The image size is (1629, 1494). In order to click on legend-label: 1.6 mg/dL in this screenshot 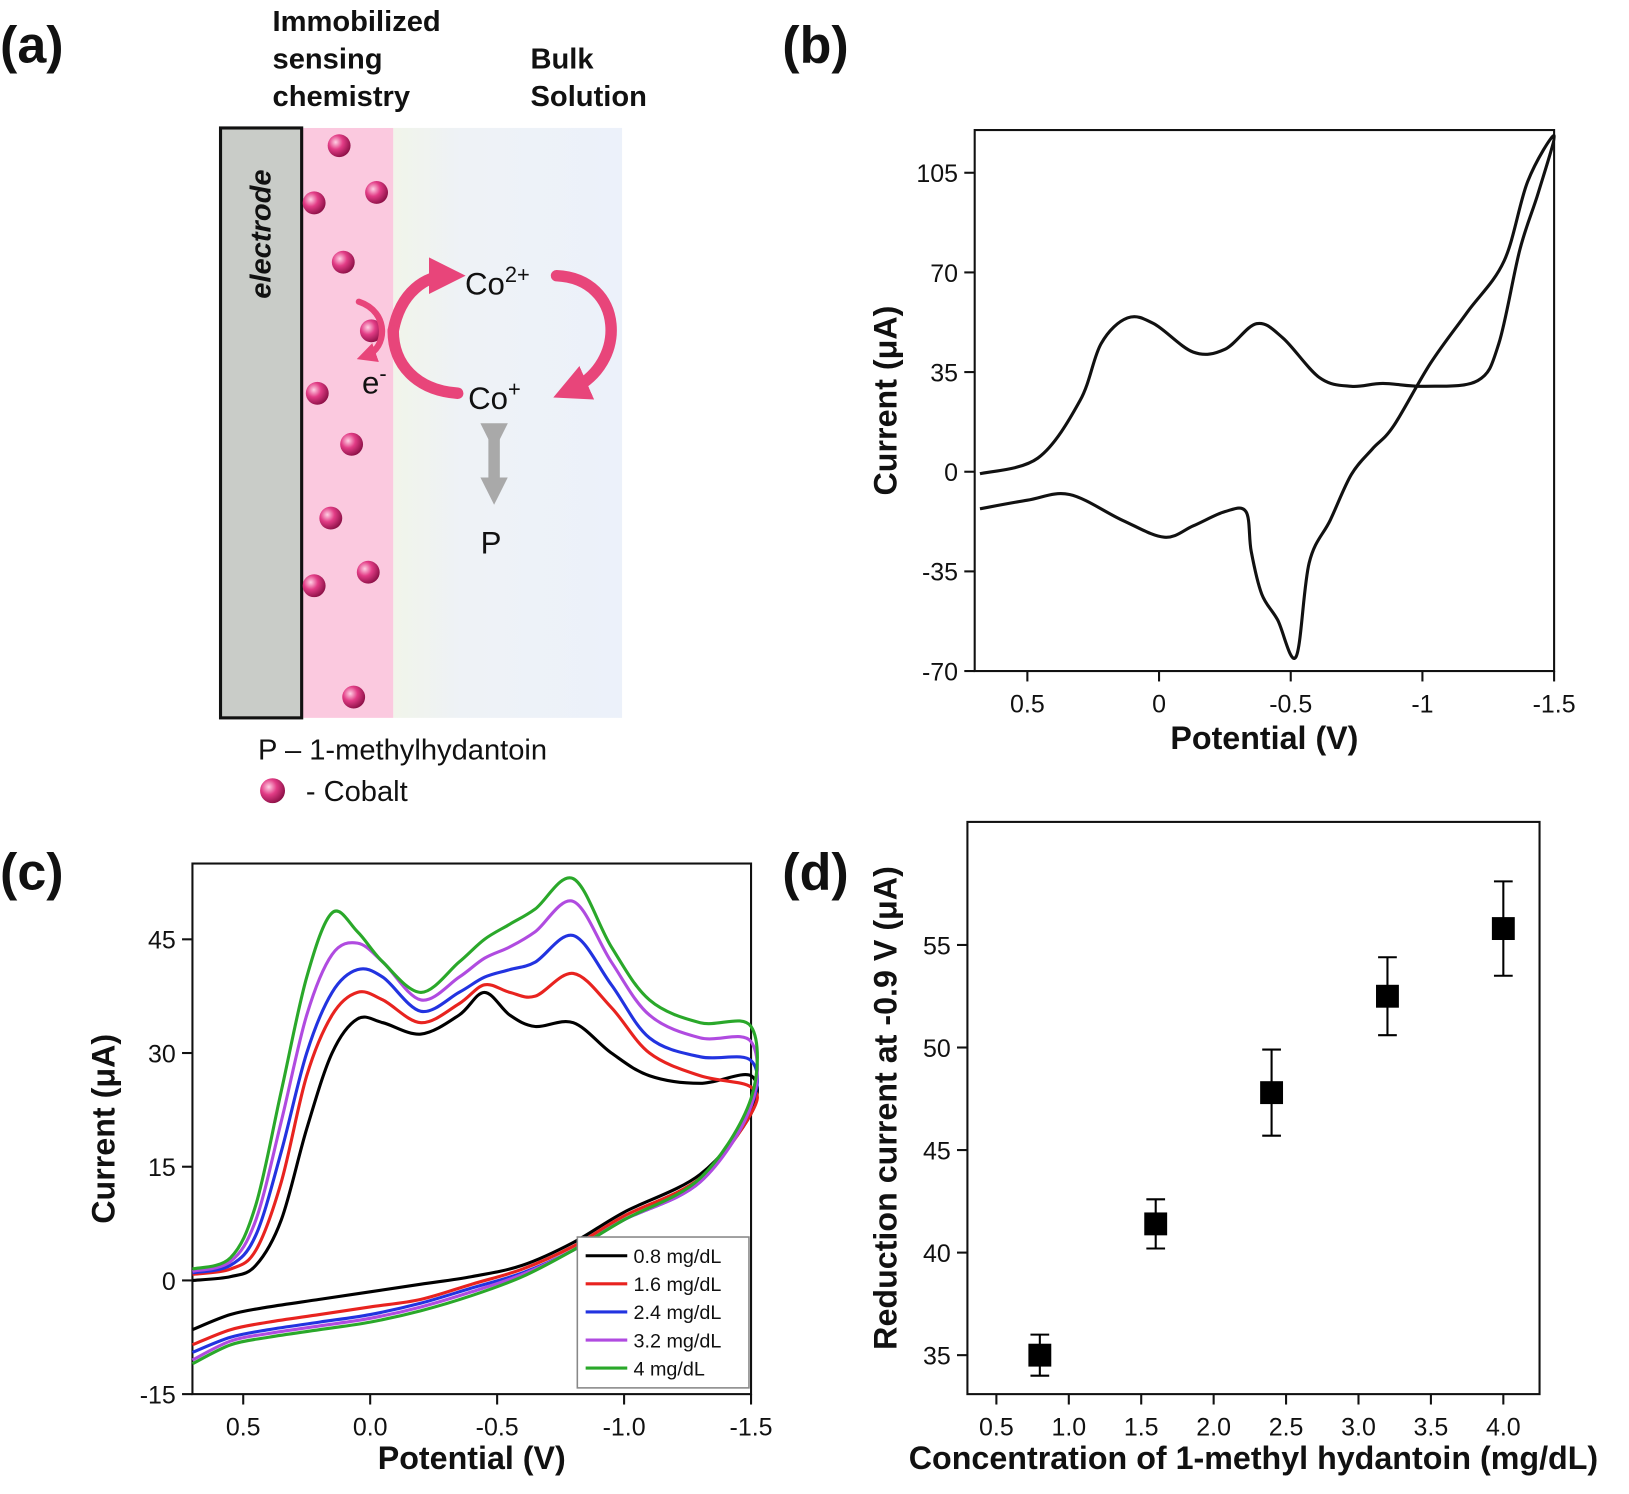, I will do `click(678, 1285)`.